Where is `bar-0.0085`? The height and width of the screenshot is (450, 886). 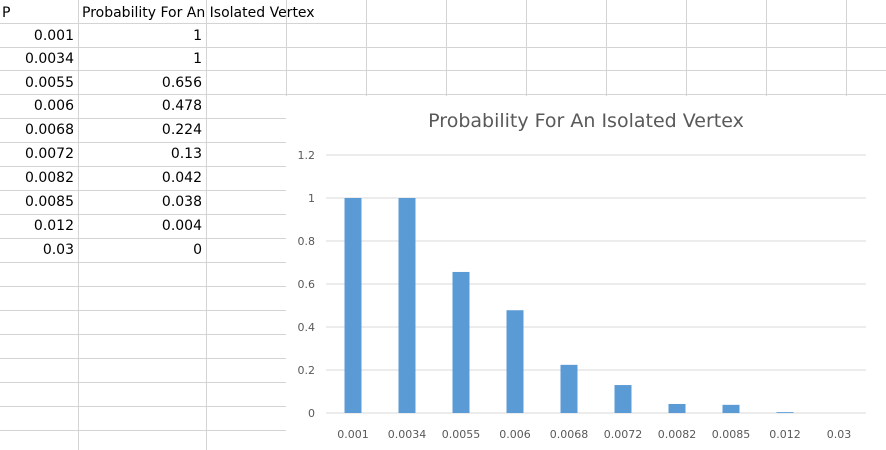 bar-0.0085 is located at coordinates (731, 408).